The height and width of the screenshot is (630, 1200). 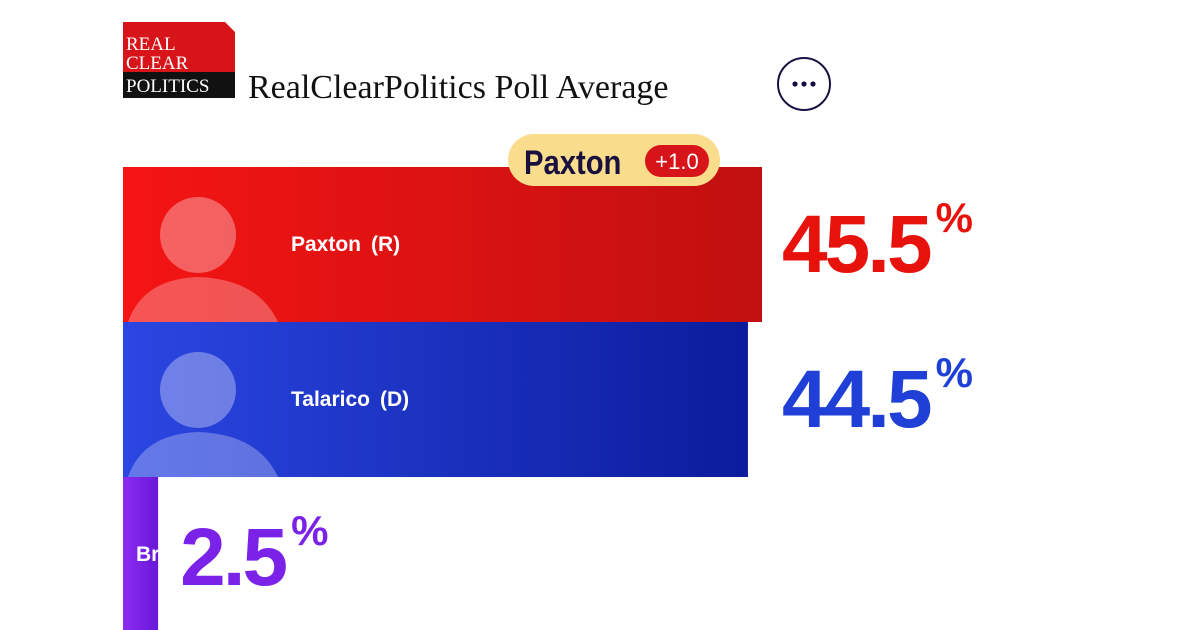 I want to click on leader-name: Paxton, so click(x=572, y=162).